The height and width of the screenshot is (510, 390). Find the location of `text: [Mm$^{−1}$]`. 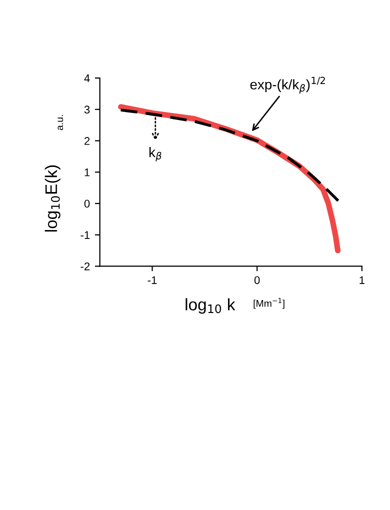

text: [Mm$^{−1}$] is located at coordinates (269, 303).